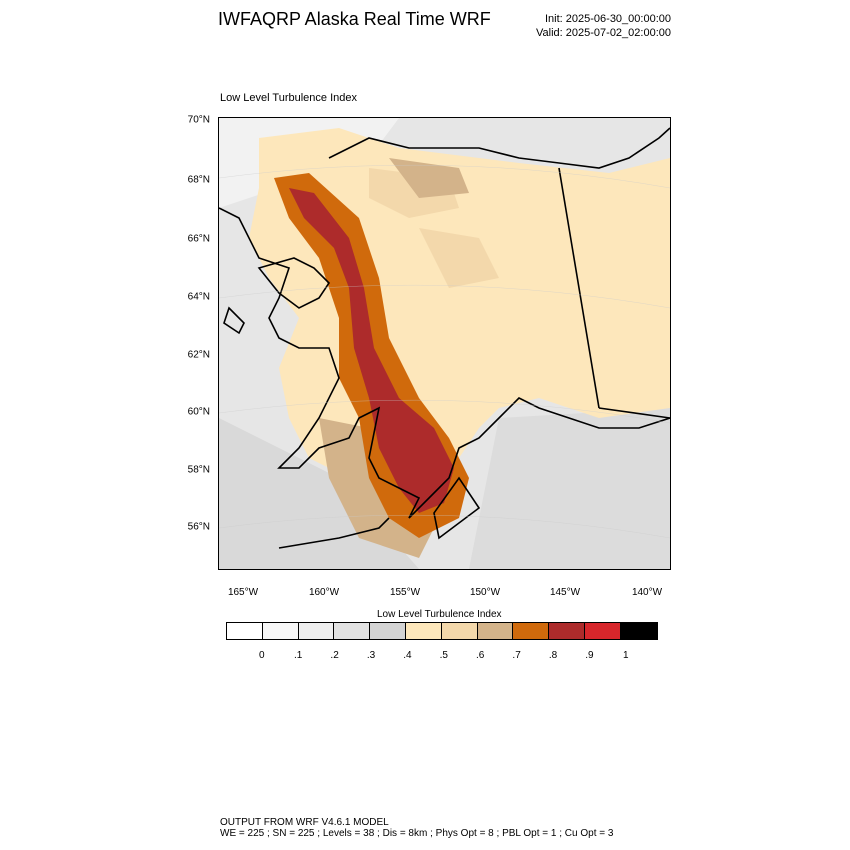 This screenshot has width=850, height=850. Describe the element at coordinates (334, 533) in the screenshot. I see `alaska-peninsula` at that location.